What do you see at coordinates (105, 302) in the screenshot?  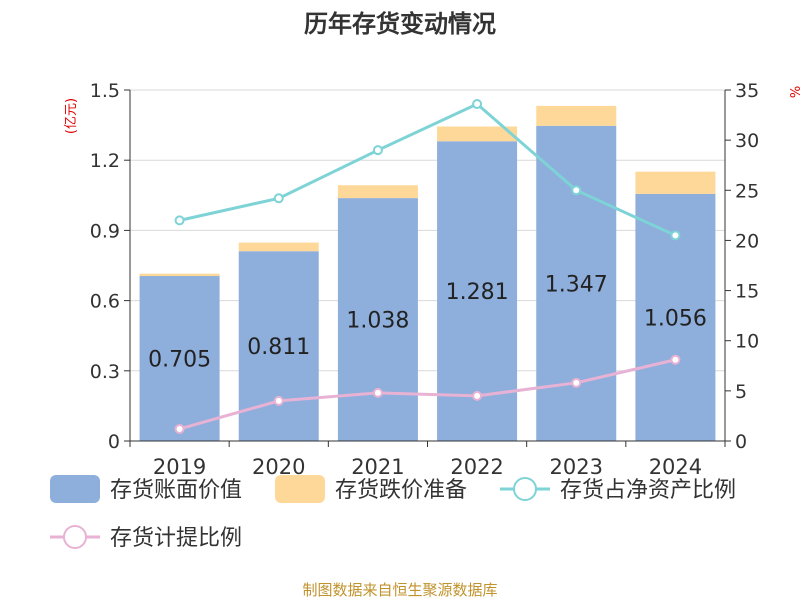 I see `left-axis-tick-label: 0.6` at bounding box center [105, 302].